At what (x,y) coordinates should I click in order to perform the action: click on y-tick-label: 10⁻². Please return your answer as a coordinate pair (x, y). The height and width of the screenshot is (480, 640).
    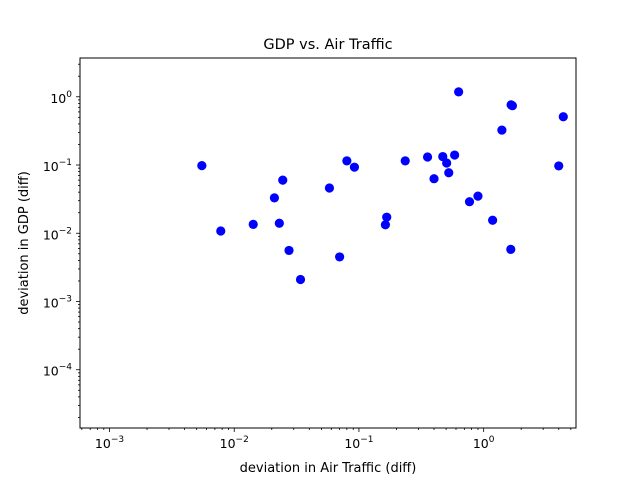
    Looking at the image, I should click on (57, 234).